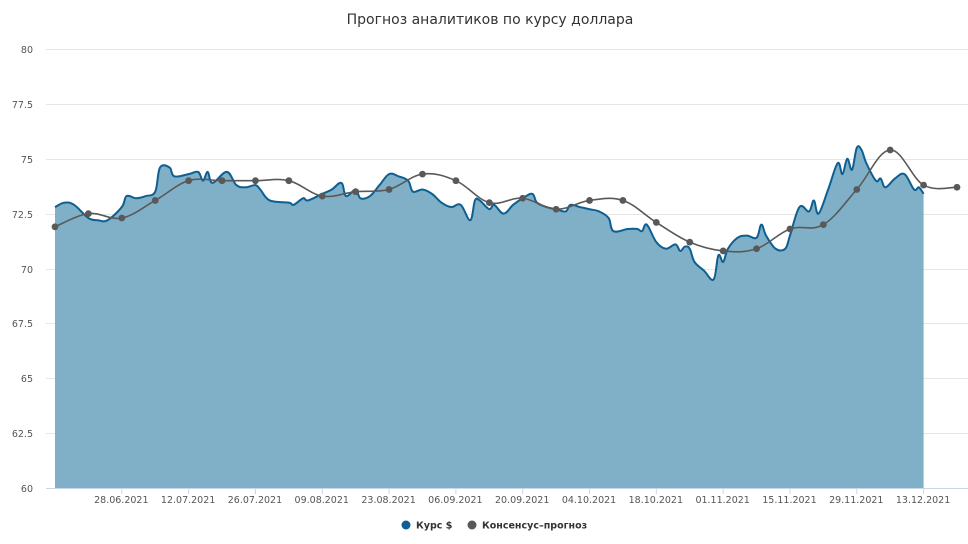  Describe the element at coordinates (534, 526) in the screenshot. I see `legend-label-forecast: Консенсус–прогноз` at that location.